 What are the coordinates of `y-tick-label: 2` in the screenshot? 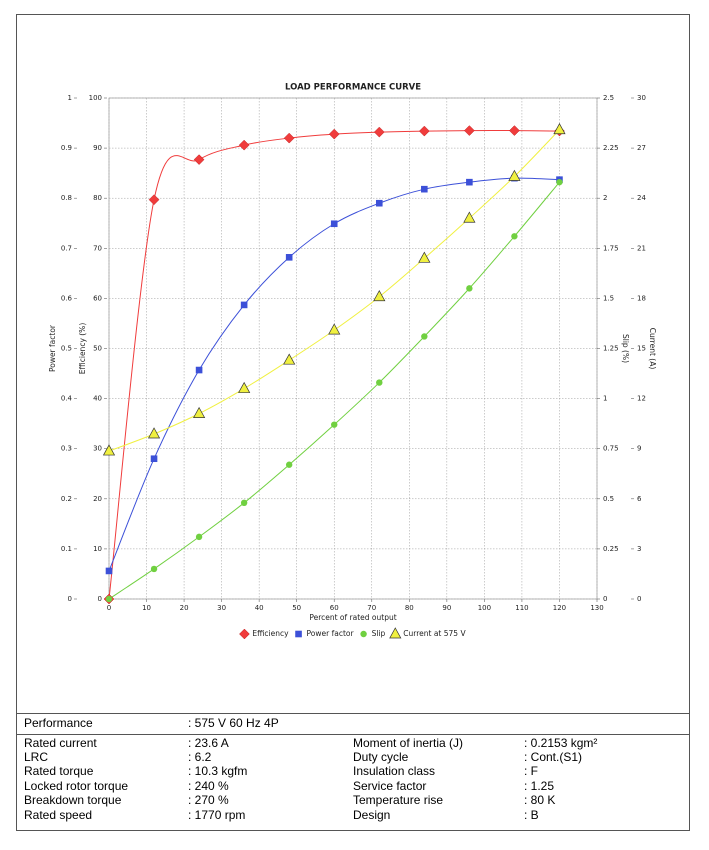 It's located at (605, 198).